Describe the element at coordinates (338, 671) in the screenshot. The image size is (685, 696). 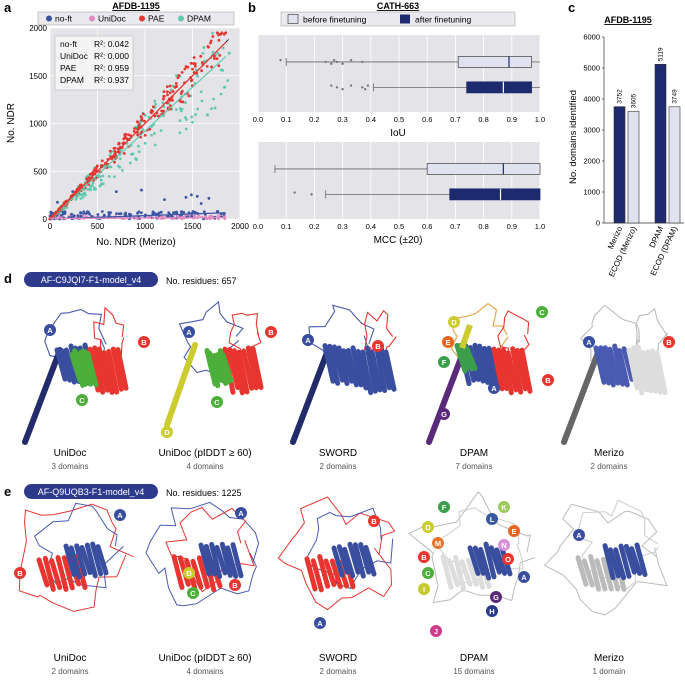
I see `domain-count-e: 2 domains` at that location.